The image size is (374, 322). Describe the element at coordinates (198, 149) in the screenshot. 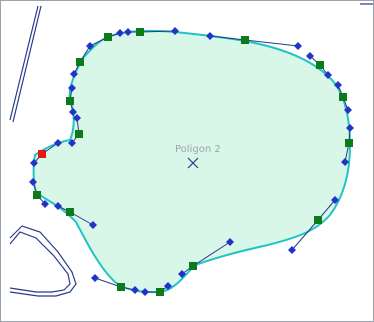

I see `polygon-label: Poligon 2` at that location.